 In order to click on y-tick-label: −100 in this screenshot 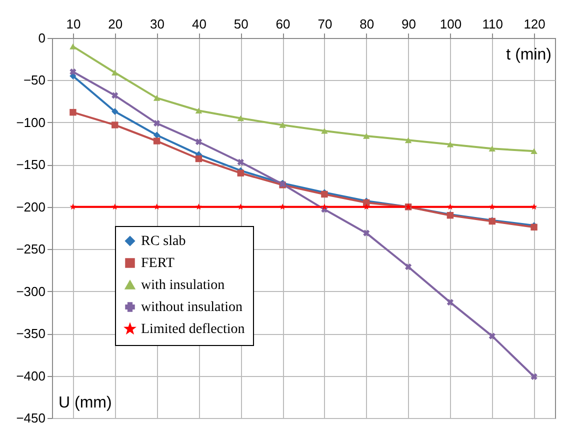, I will do `click(31, 122)`.